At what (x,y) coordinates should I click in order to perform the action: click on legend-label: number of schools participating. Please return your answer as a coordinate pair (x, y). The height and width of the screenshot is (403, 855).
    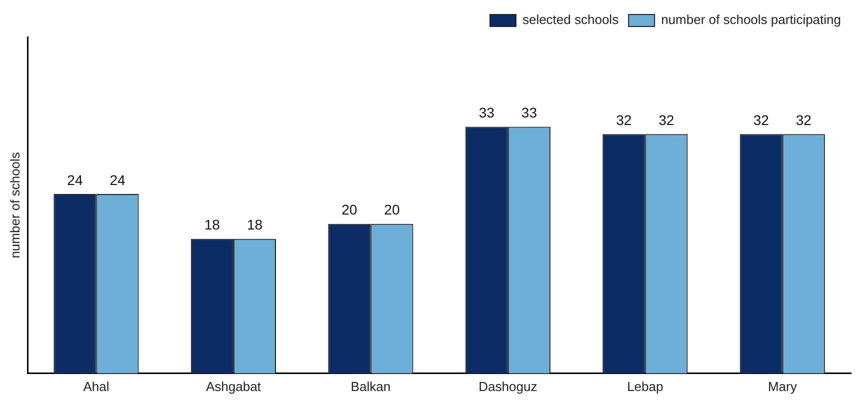
    Looking at the image, I should click on (751, 20).